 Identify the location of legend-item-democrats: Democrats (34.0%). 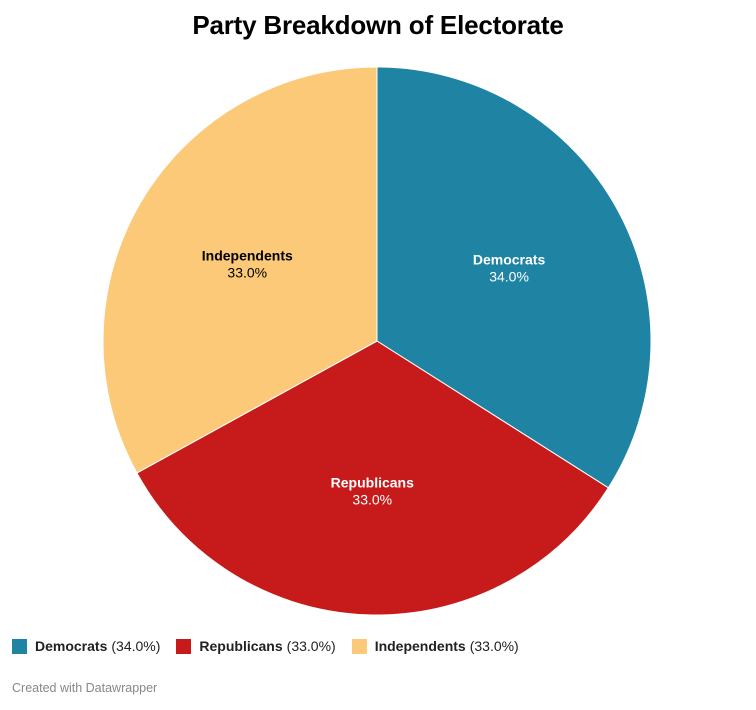
(86, 646).